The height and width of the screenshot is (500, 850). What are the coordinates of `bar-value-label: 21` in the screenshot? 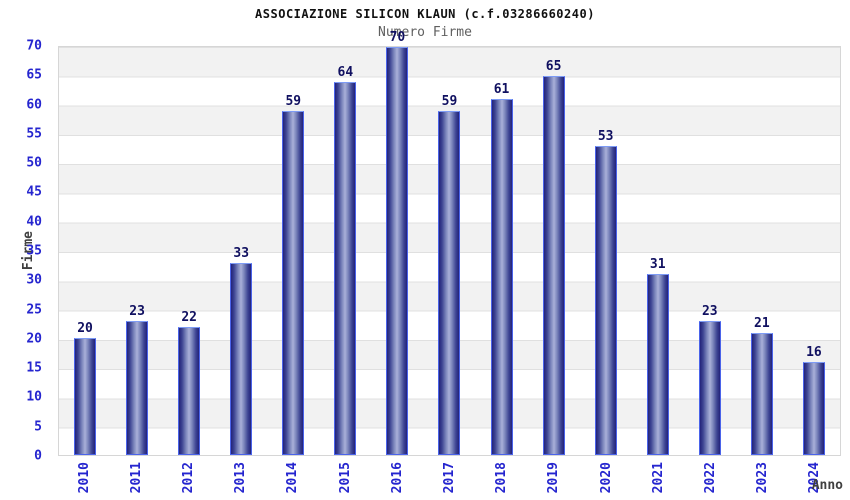 It's located at (762, 323).